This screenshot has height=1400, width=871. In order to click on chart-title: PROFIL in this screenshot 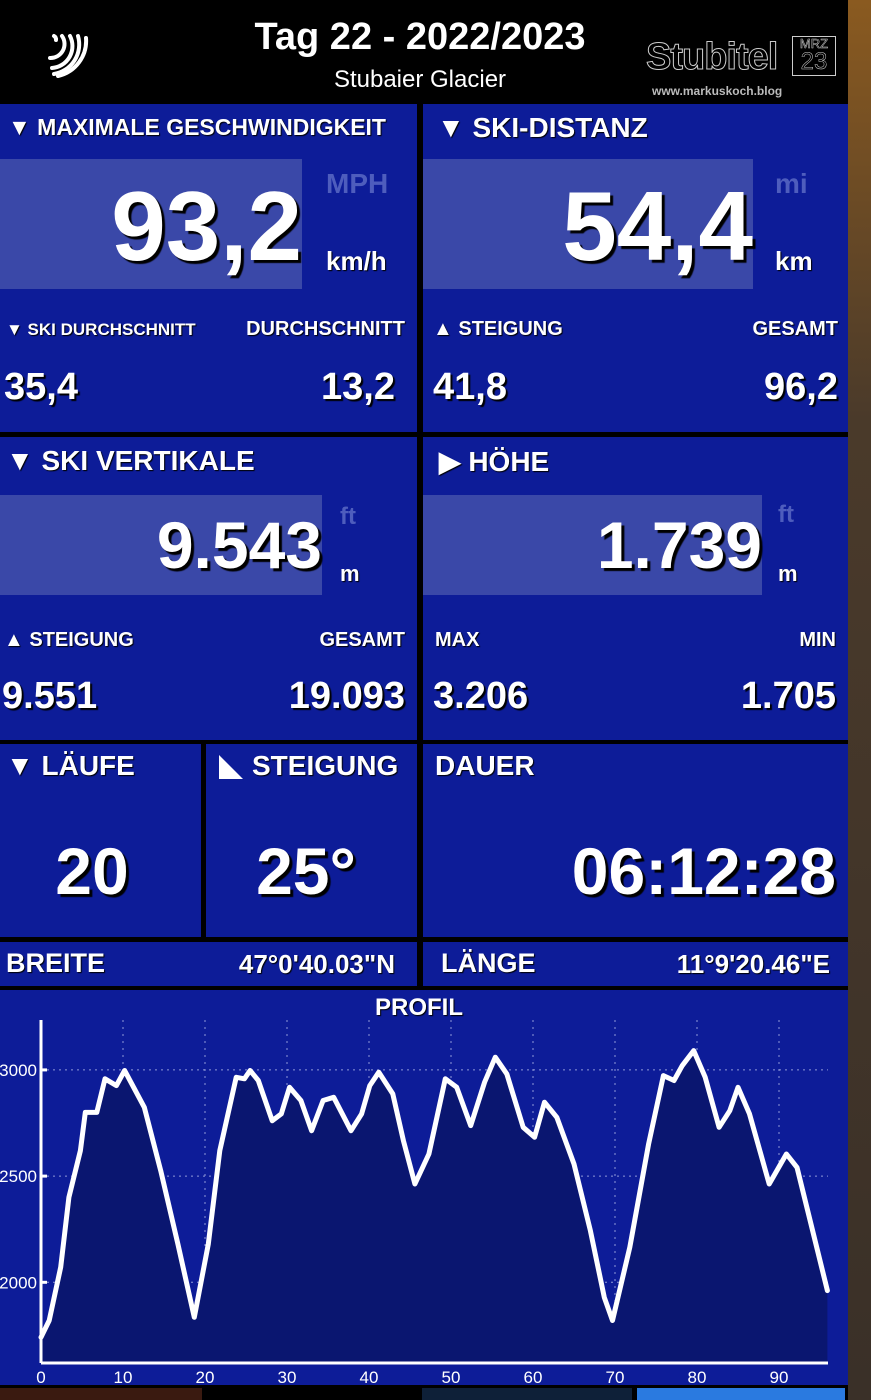, I will do `click(419, 1007)`.